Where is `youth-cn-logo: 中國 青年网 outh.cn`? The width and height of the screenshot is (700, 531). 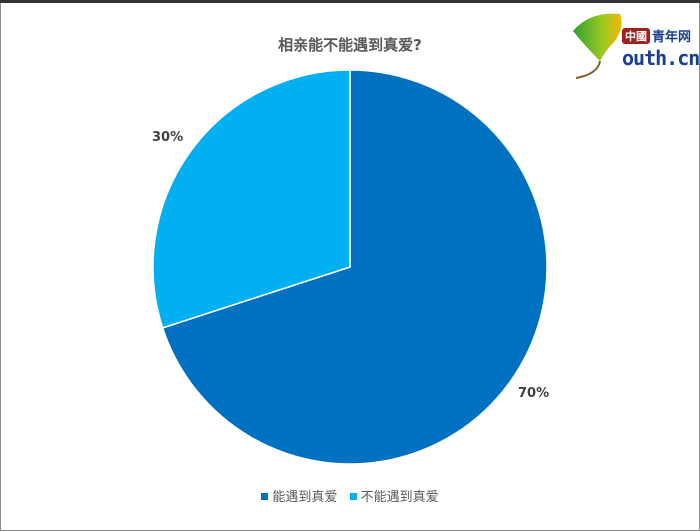
youth-cn-logo: 中國 青年网 outh.cn is located at coordinates (635, 43).